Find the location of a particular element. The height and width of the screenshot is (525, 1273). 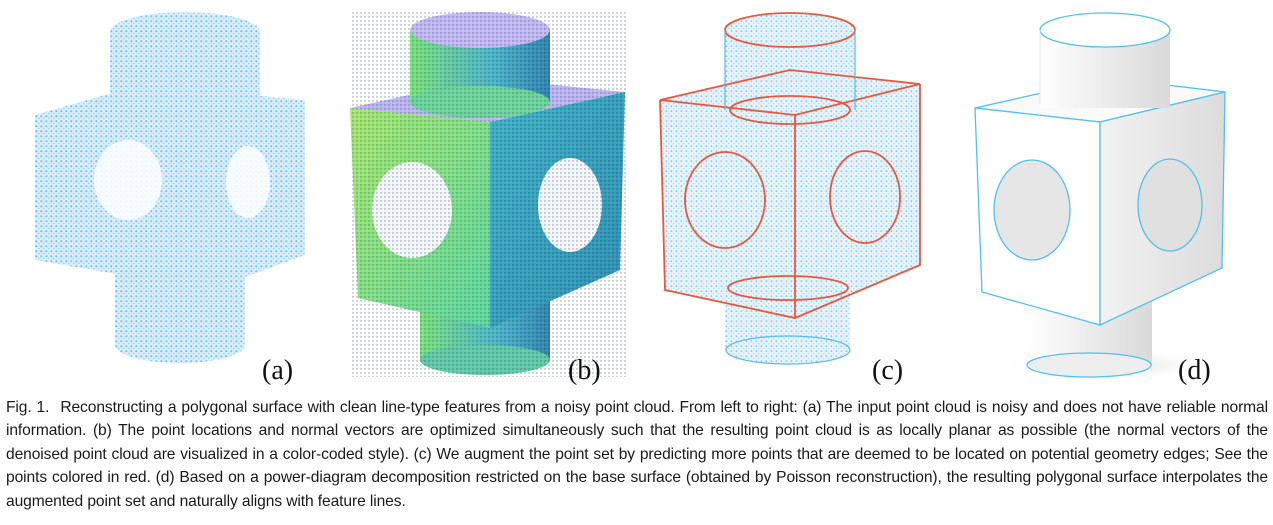

figure-number: Fig. 1. is located at coordinates (28, 407).